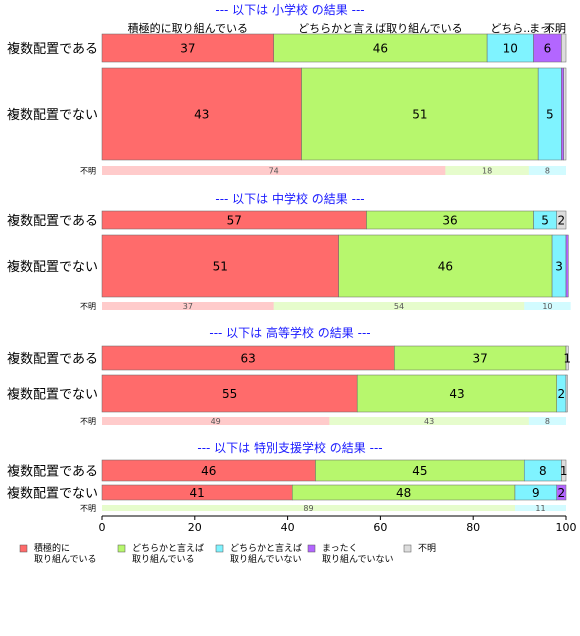 The image size is (580, 636). I want to click on data-label: 49, so click(216, 421).